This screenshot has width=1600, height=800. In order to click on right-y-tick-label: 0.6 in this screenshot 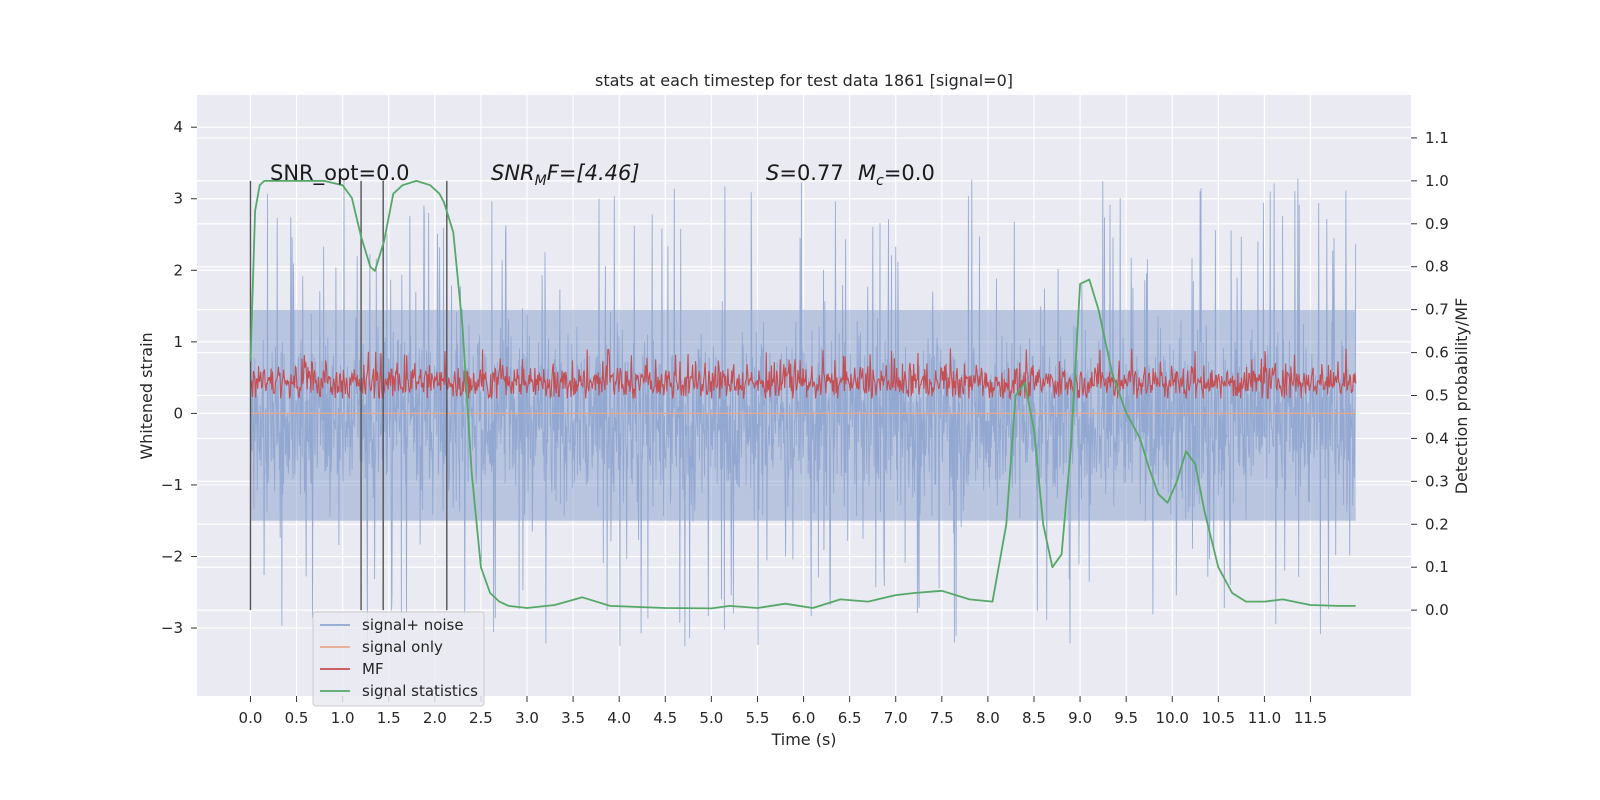, I will do `click(1437, 353)`.